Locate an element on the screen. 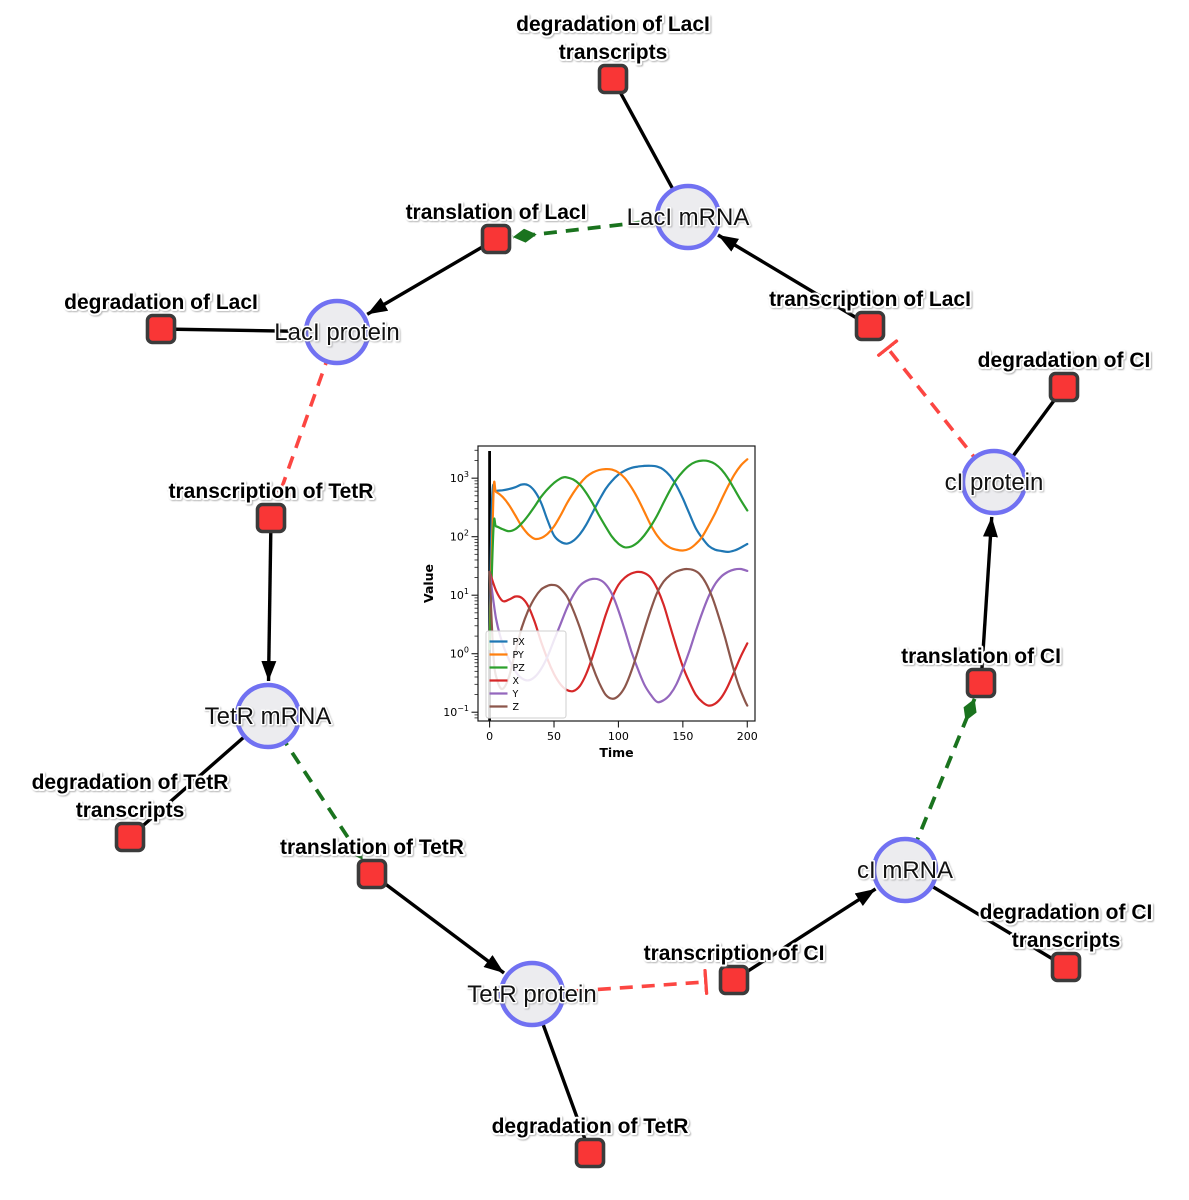 This screenshot has width=1189, height=1200. reaction-label-translation_tetr: translation of TetR is located at coordinates (372, 847).